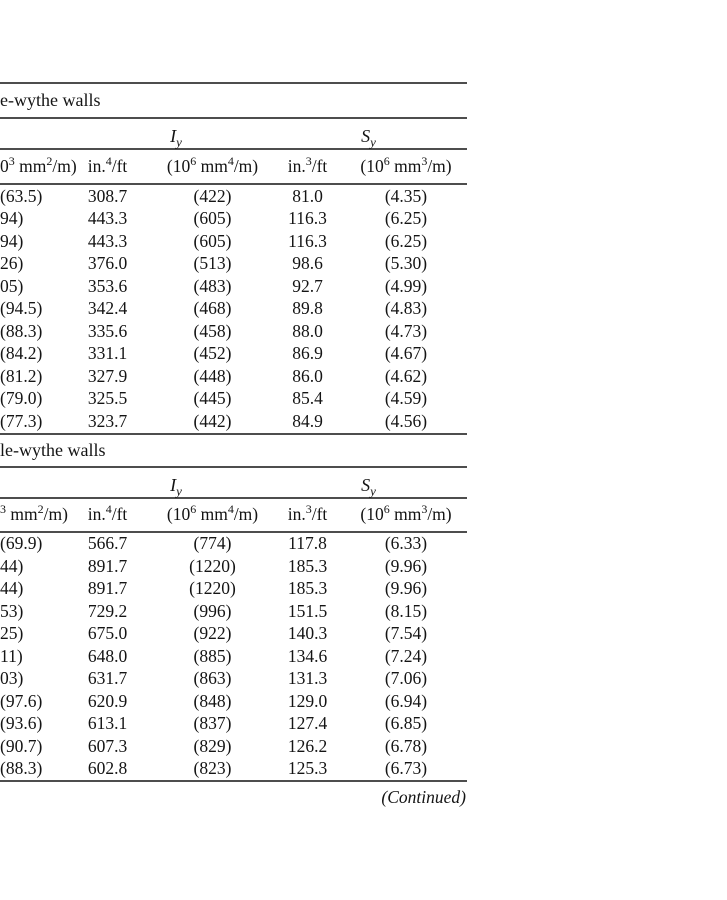 The width and height of the screenshot is (727, 900). Describe the element at coordinates (307, 543) in the screenshot. I see `table-cell: 117.8` at that location.